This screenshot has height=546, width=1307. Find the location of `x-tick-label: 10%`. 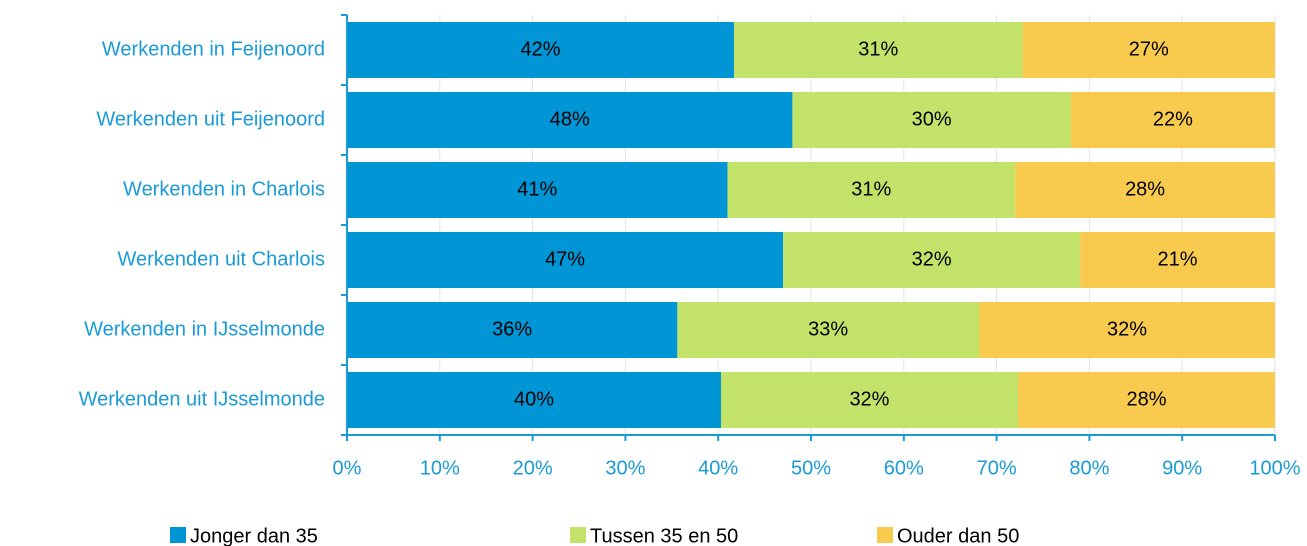

x-tick-label: 10% is located at coordinates (440, 468).